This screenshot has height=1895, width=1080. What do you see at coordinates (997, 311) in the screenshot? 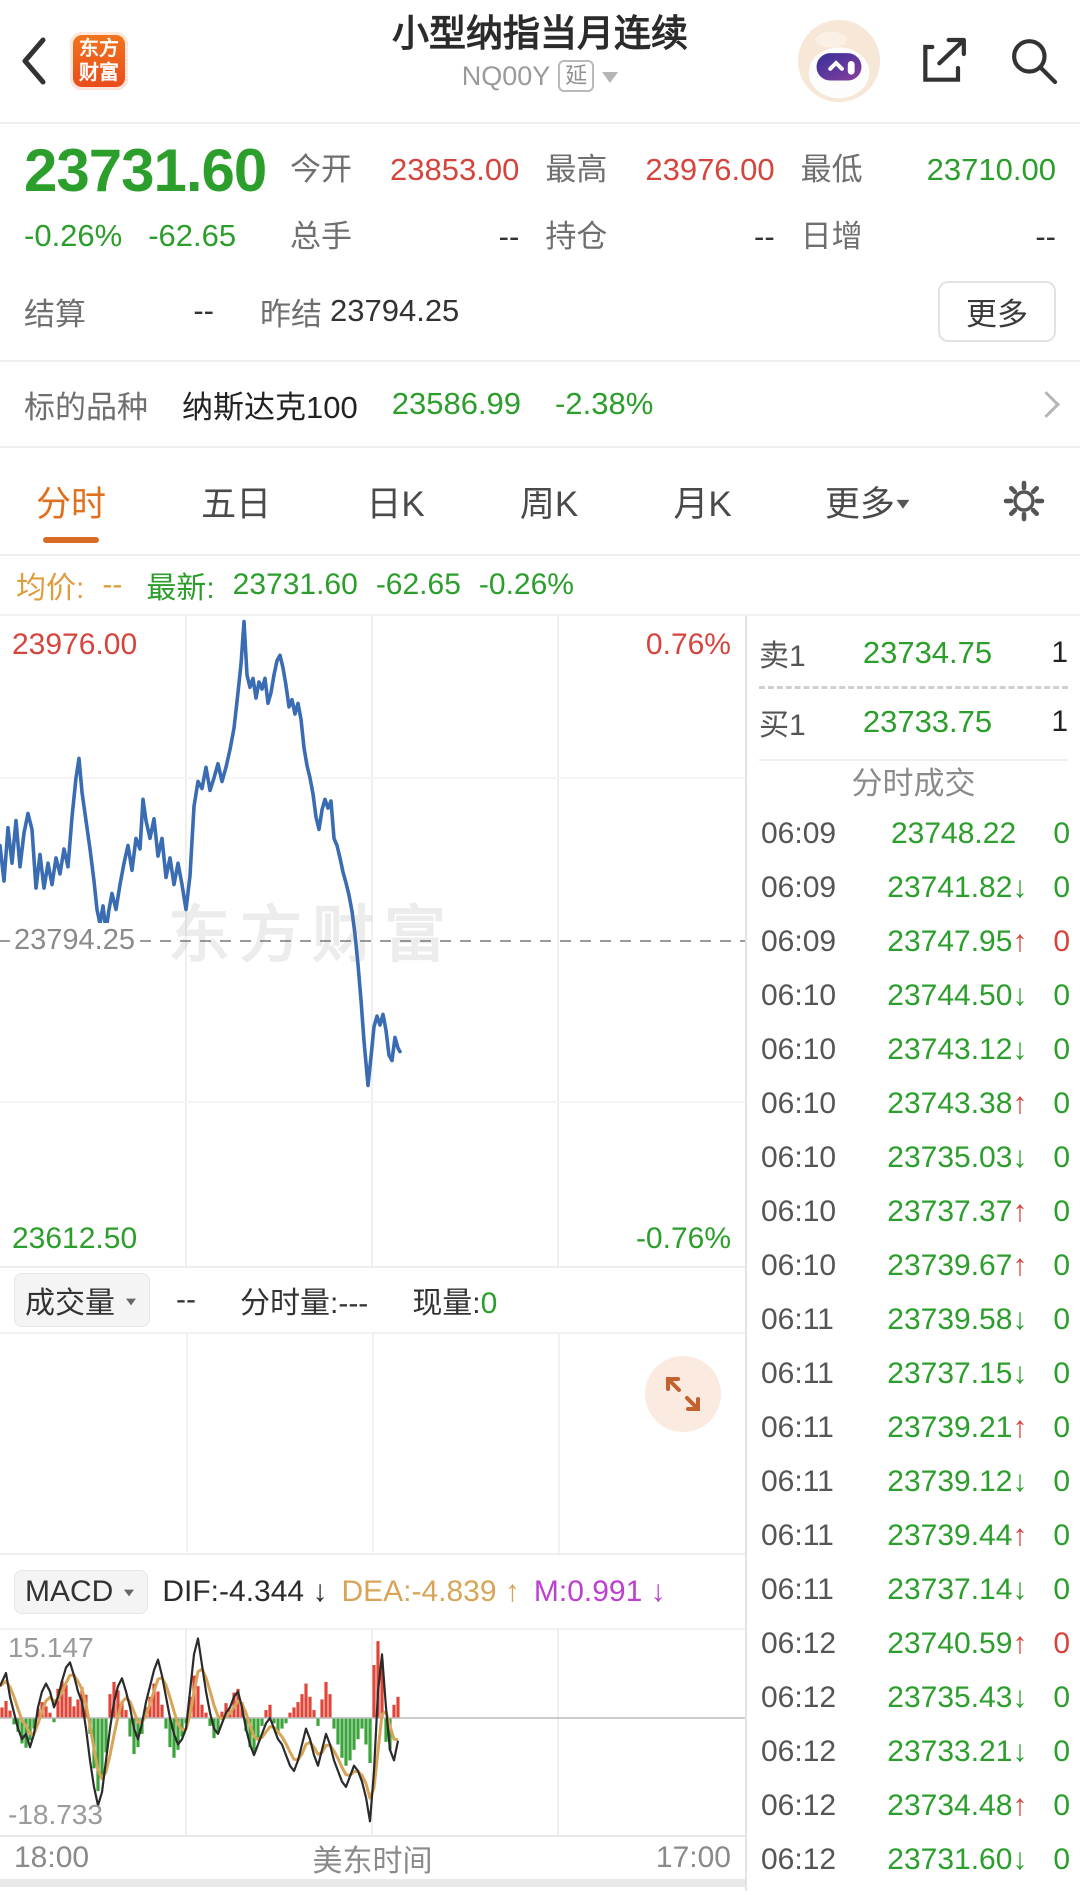
I see `more-fields-button: 更多` at bounding box center [997, 311].